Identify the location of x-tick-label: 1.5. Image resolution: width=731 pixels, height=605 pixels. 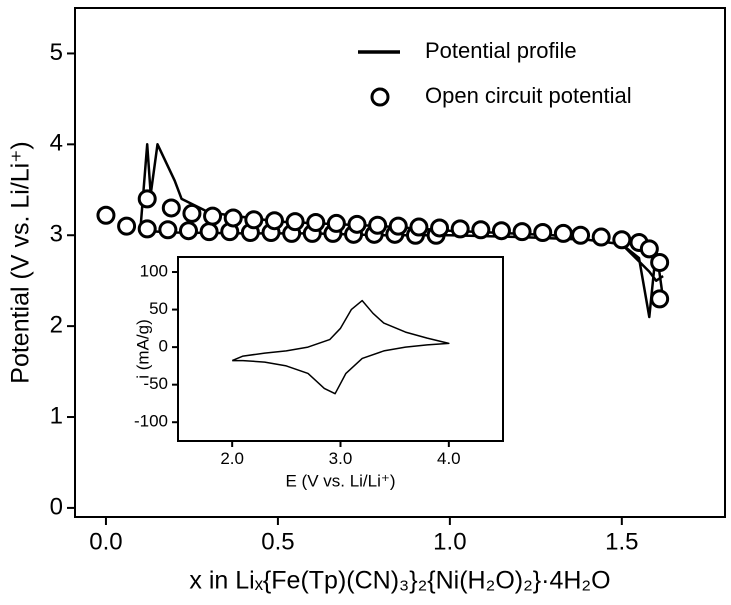
(621, 541).